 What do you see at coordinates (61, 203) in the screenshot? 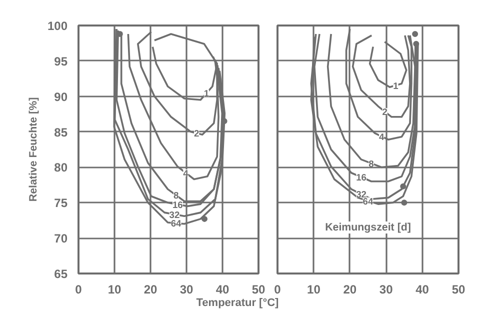
I see `y-tick-label: 75` at bounding box center [61, 203].